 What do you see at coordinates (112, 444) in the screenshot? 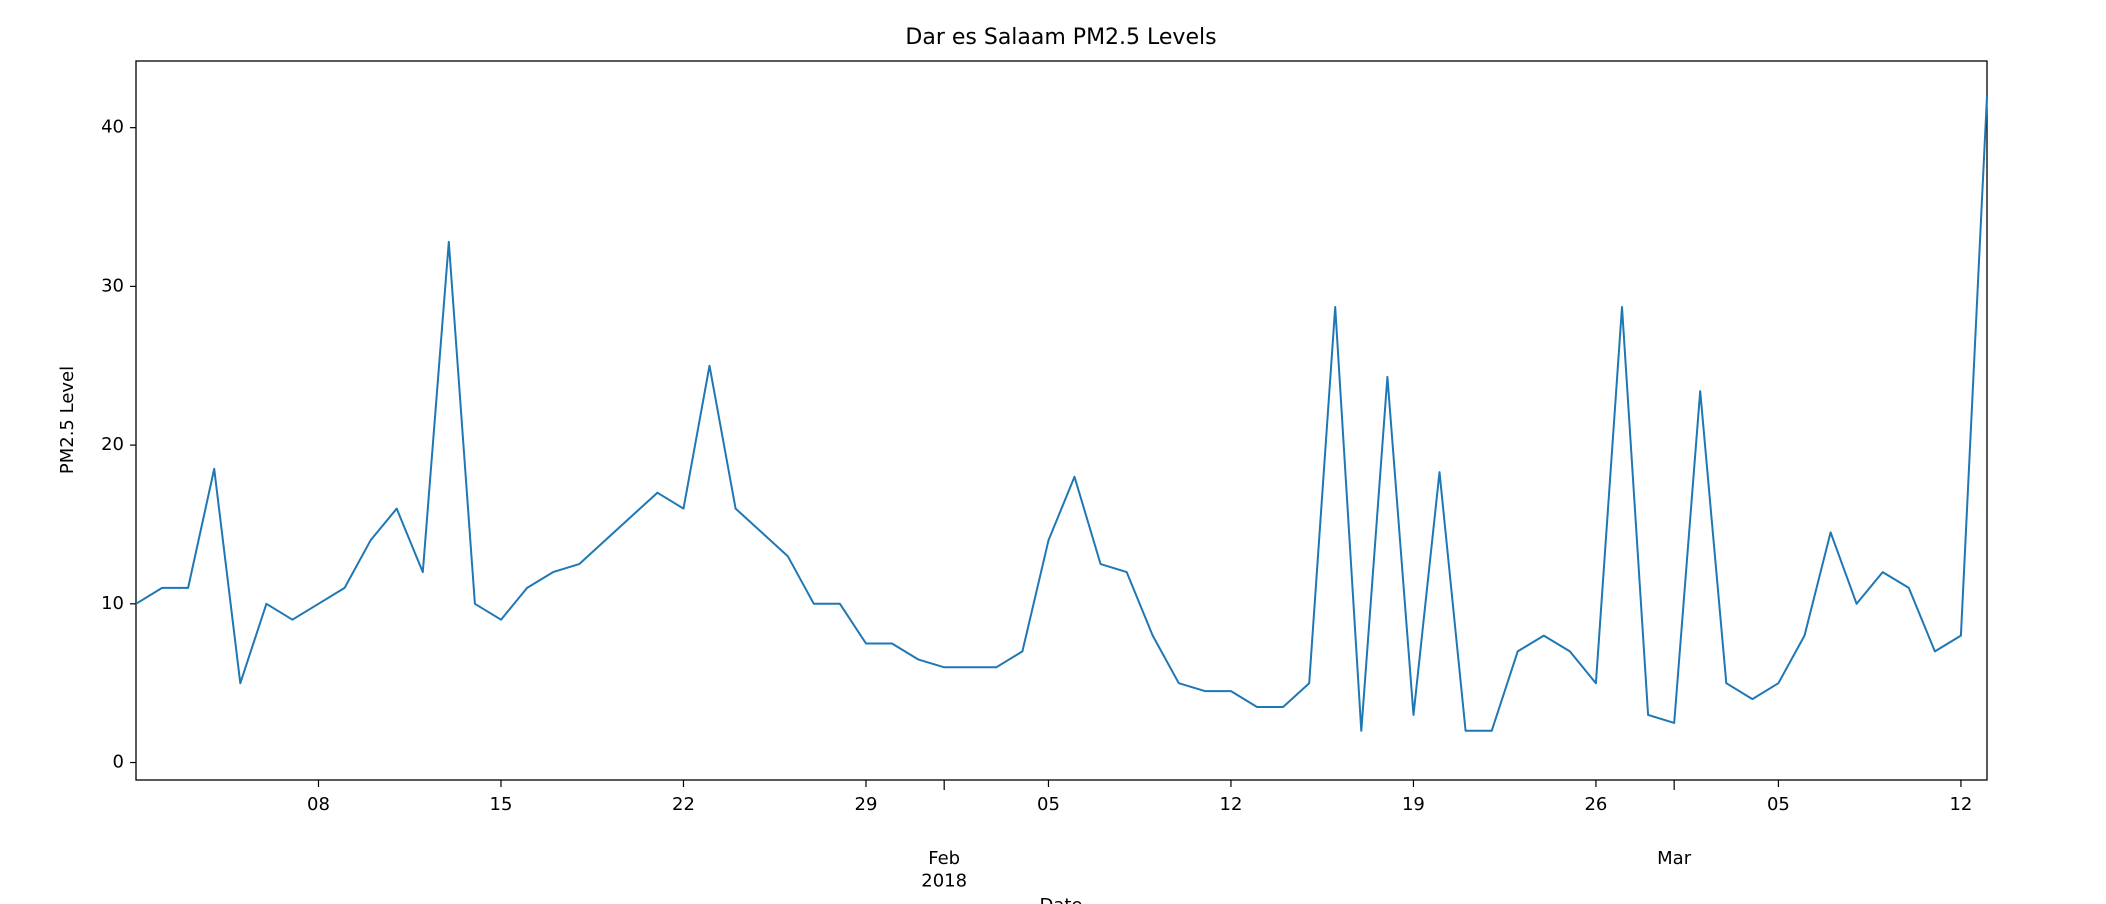
I see `y-tick-label: 20` at bounding box center [112, 444].